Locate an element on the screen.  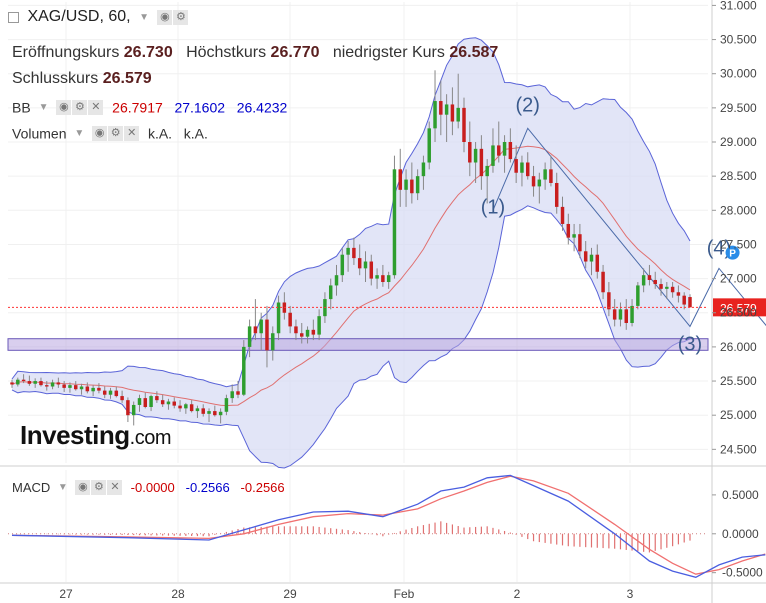
ohlc-row-2: Schlusskurs 26.579 is located at coordinates (82, 79).